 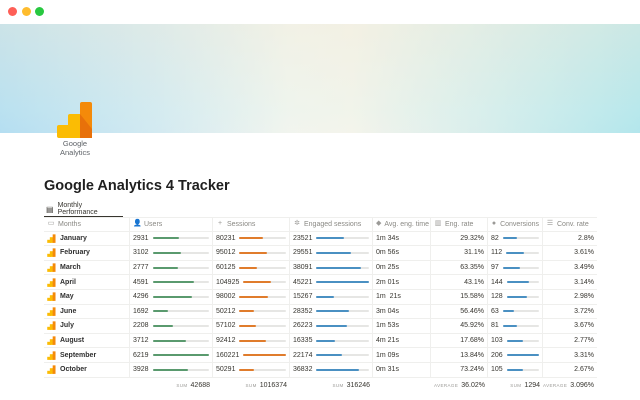 What do you see at coordinates (402, 296) in the screenshot?
I see `avg-eng-time-cell: 1m 21s` at bounding box center [402, 296].